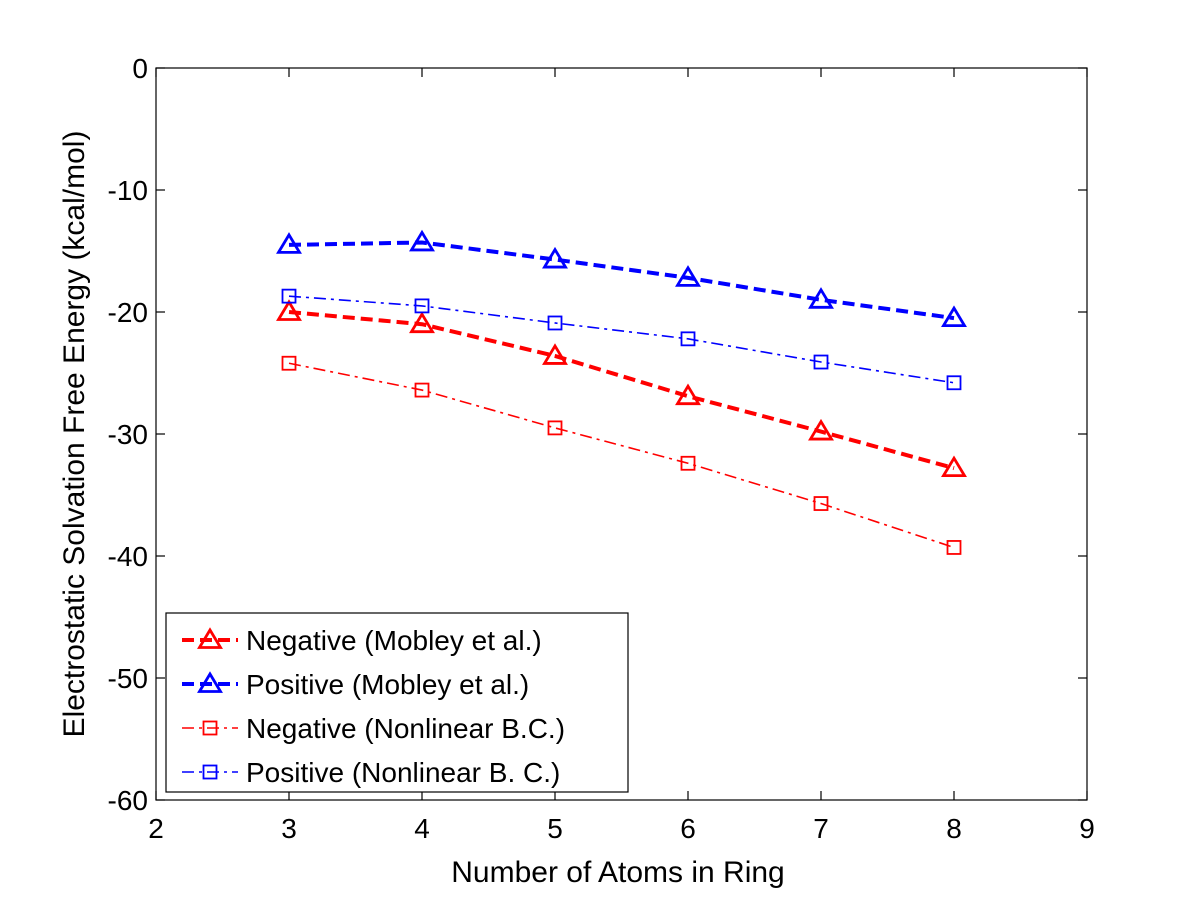 This screenshot has width=1201, height=900. I want to click on y-tick-label: -20, so click(128, 312).